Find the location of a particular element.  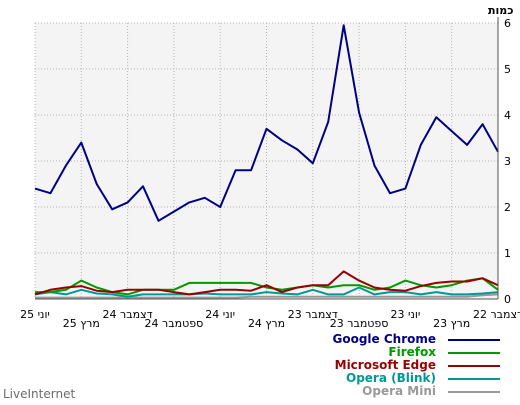

legend-label: Microsoft Edge is located at coordinates (385, 365).